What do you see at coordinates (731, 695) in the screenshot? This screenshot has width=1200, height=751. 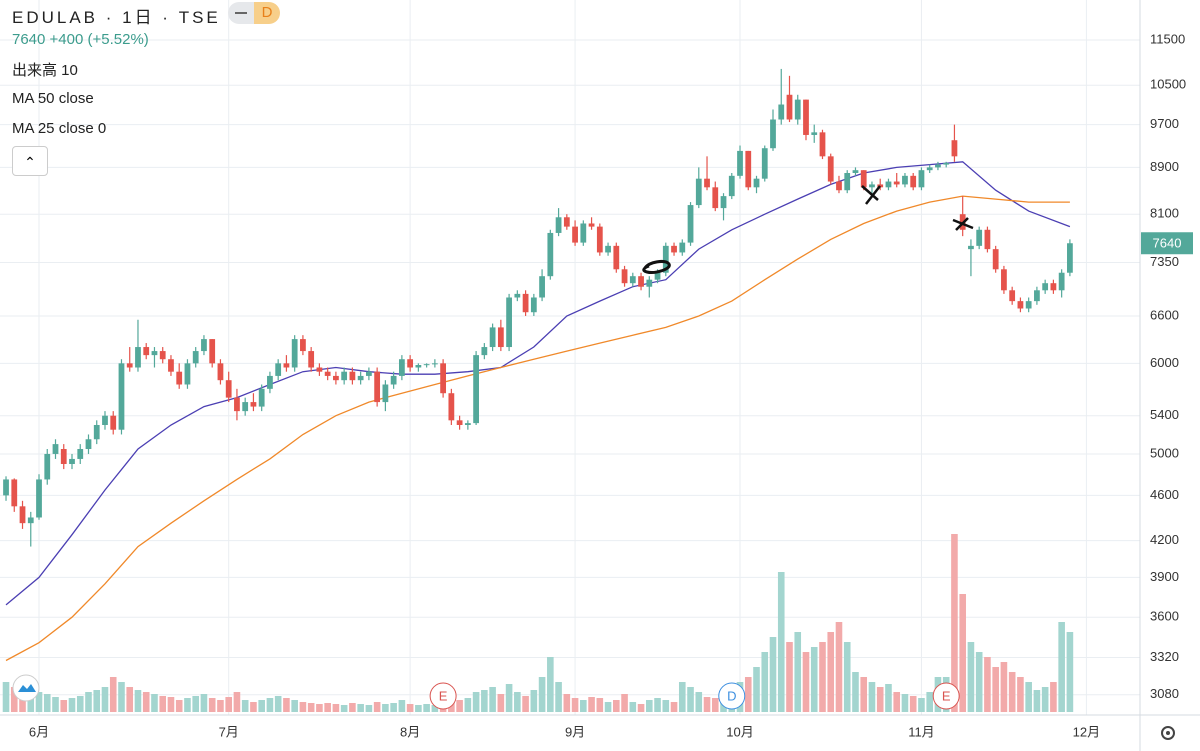 I see `event-label: D` at bounding box center [731, 695].